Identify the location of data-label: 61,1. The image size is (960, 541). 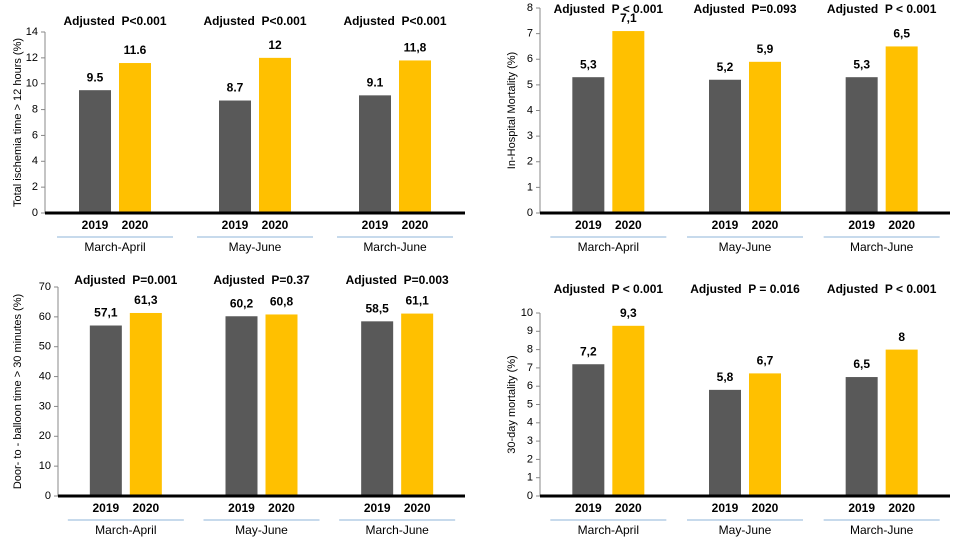
(417, 301).